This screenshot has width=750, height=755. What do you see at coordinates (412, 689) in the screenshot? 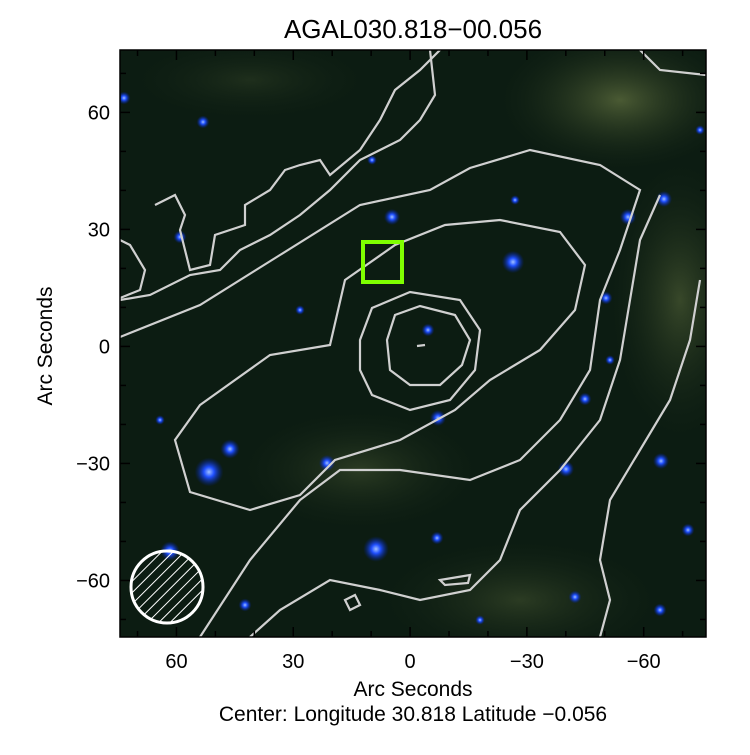
I see `x-axis-label: Arc Seconds` at bounding box center [412, 689].